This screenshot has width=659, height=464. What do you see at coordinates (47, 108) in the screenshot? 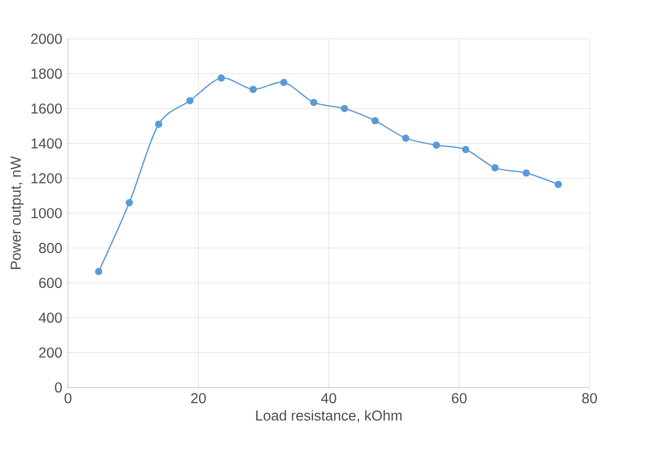
I see `y-tick-label: 1600` at bounding box center [47, 108].